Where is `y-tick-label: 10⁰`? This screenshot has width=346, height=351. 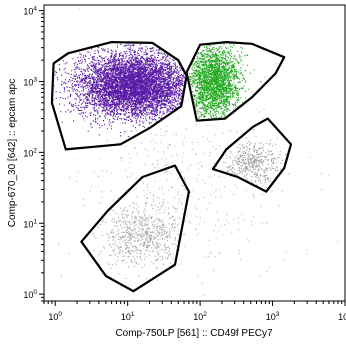
y-tick-label: 10⁰ is located at coordinates (30, 294).